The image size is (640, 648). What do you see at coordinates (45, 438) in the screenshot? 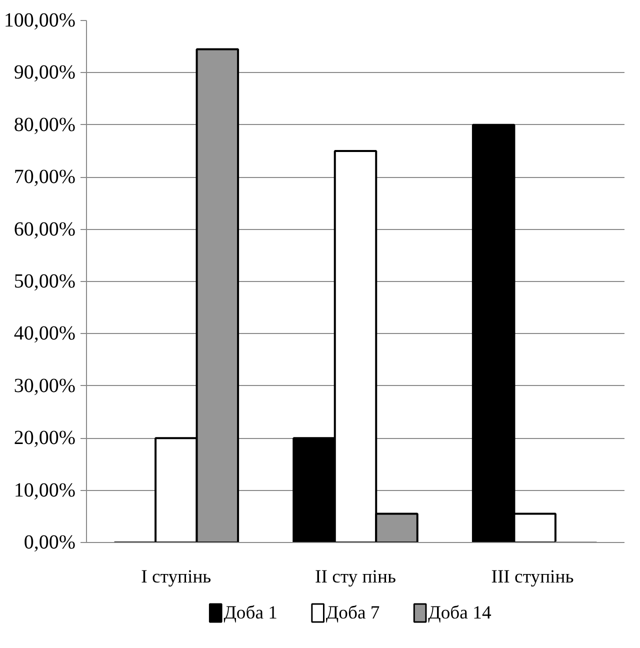
I see `y-tick-label: 20,00%` at bounding box center [45, 438].